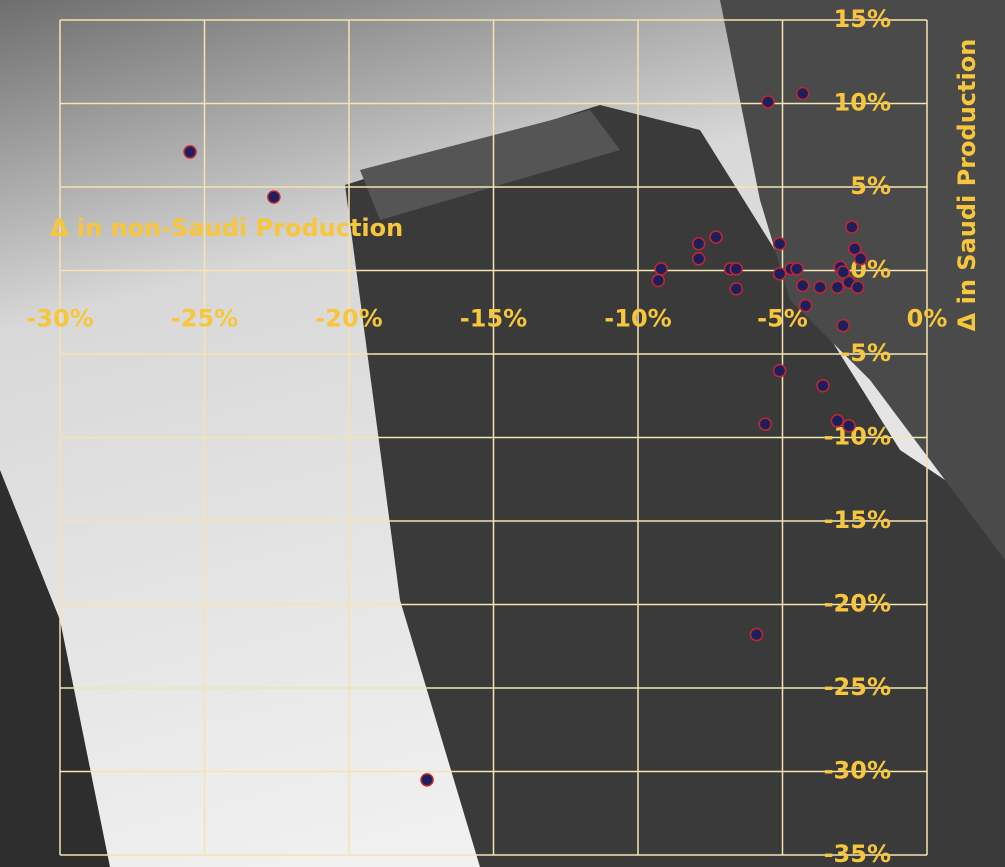 The image size is (1005, 867). What do you see at coordinates (862, 103) in the screenshot?
I see `y-tick-label: 10%` at bounding box center [862, 103].